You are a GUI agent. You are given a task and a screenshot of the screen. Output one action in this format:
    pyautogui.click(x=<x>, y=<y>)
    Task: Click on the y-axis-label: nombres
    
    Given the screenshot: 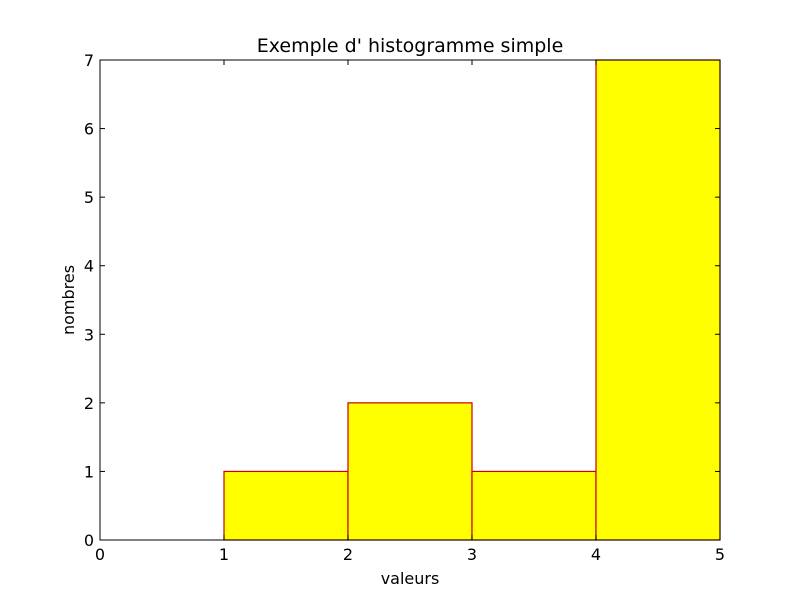 What is the action you would take?
    pyautogui.click(x=68, y=300)
    